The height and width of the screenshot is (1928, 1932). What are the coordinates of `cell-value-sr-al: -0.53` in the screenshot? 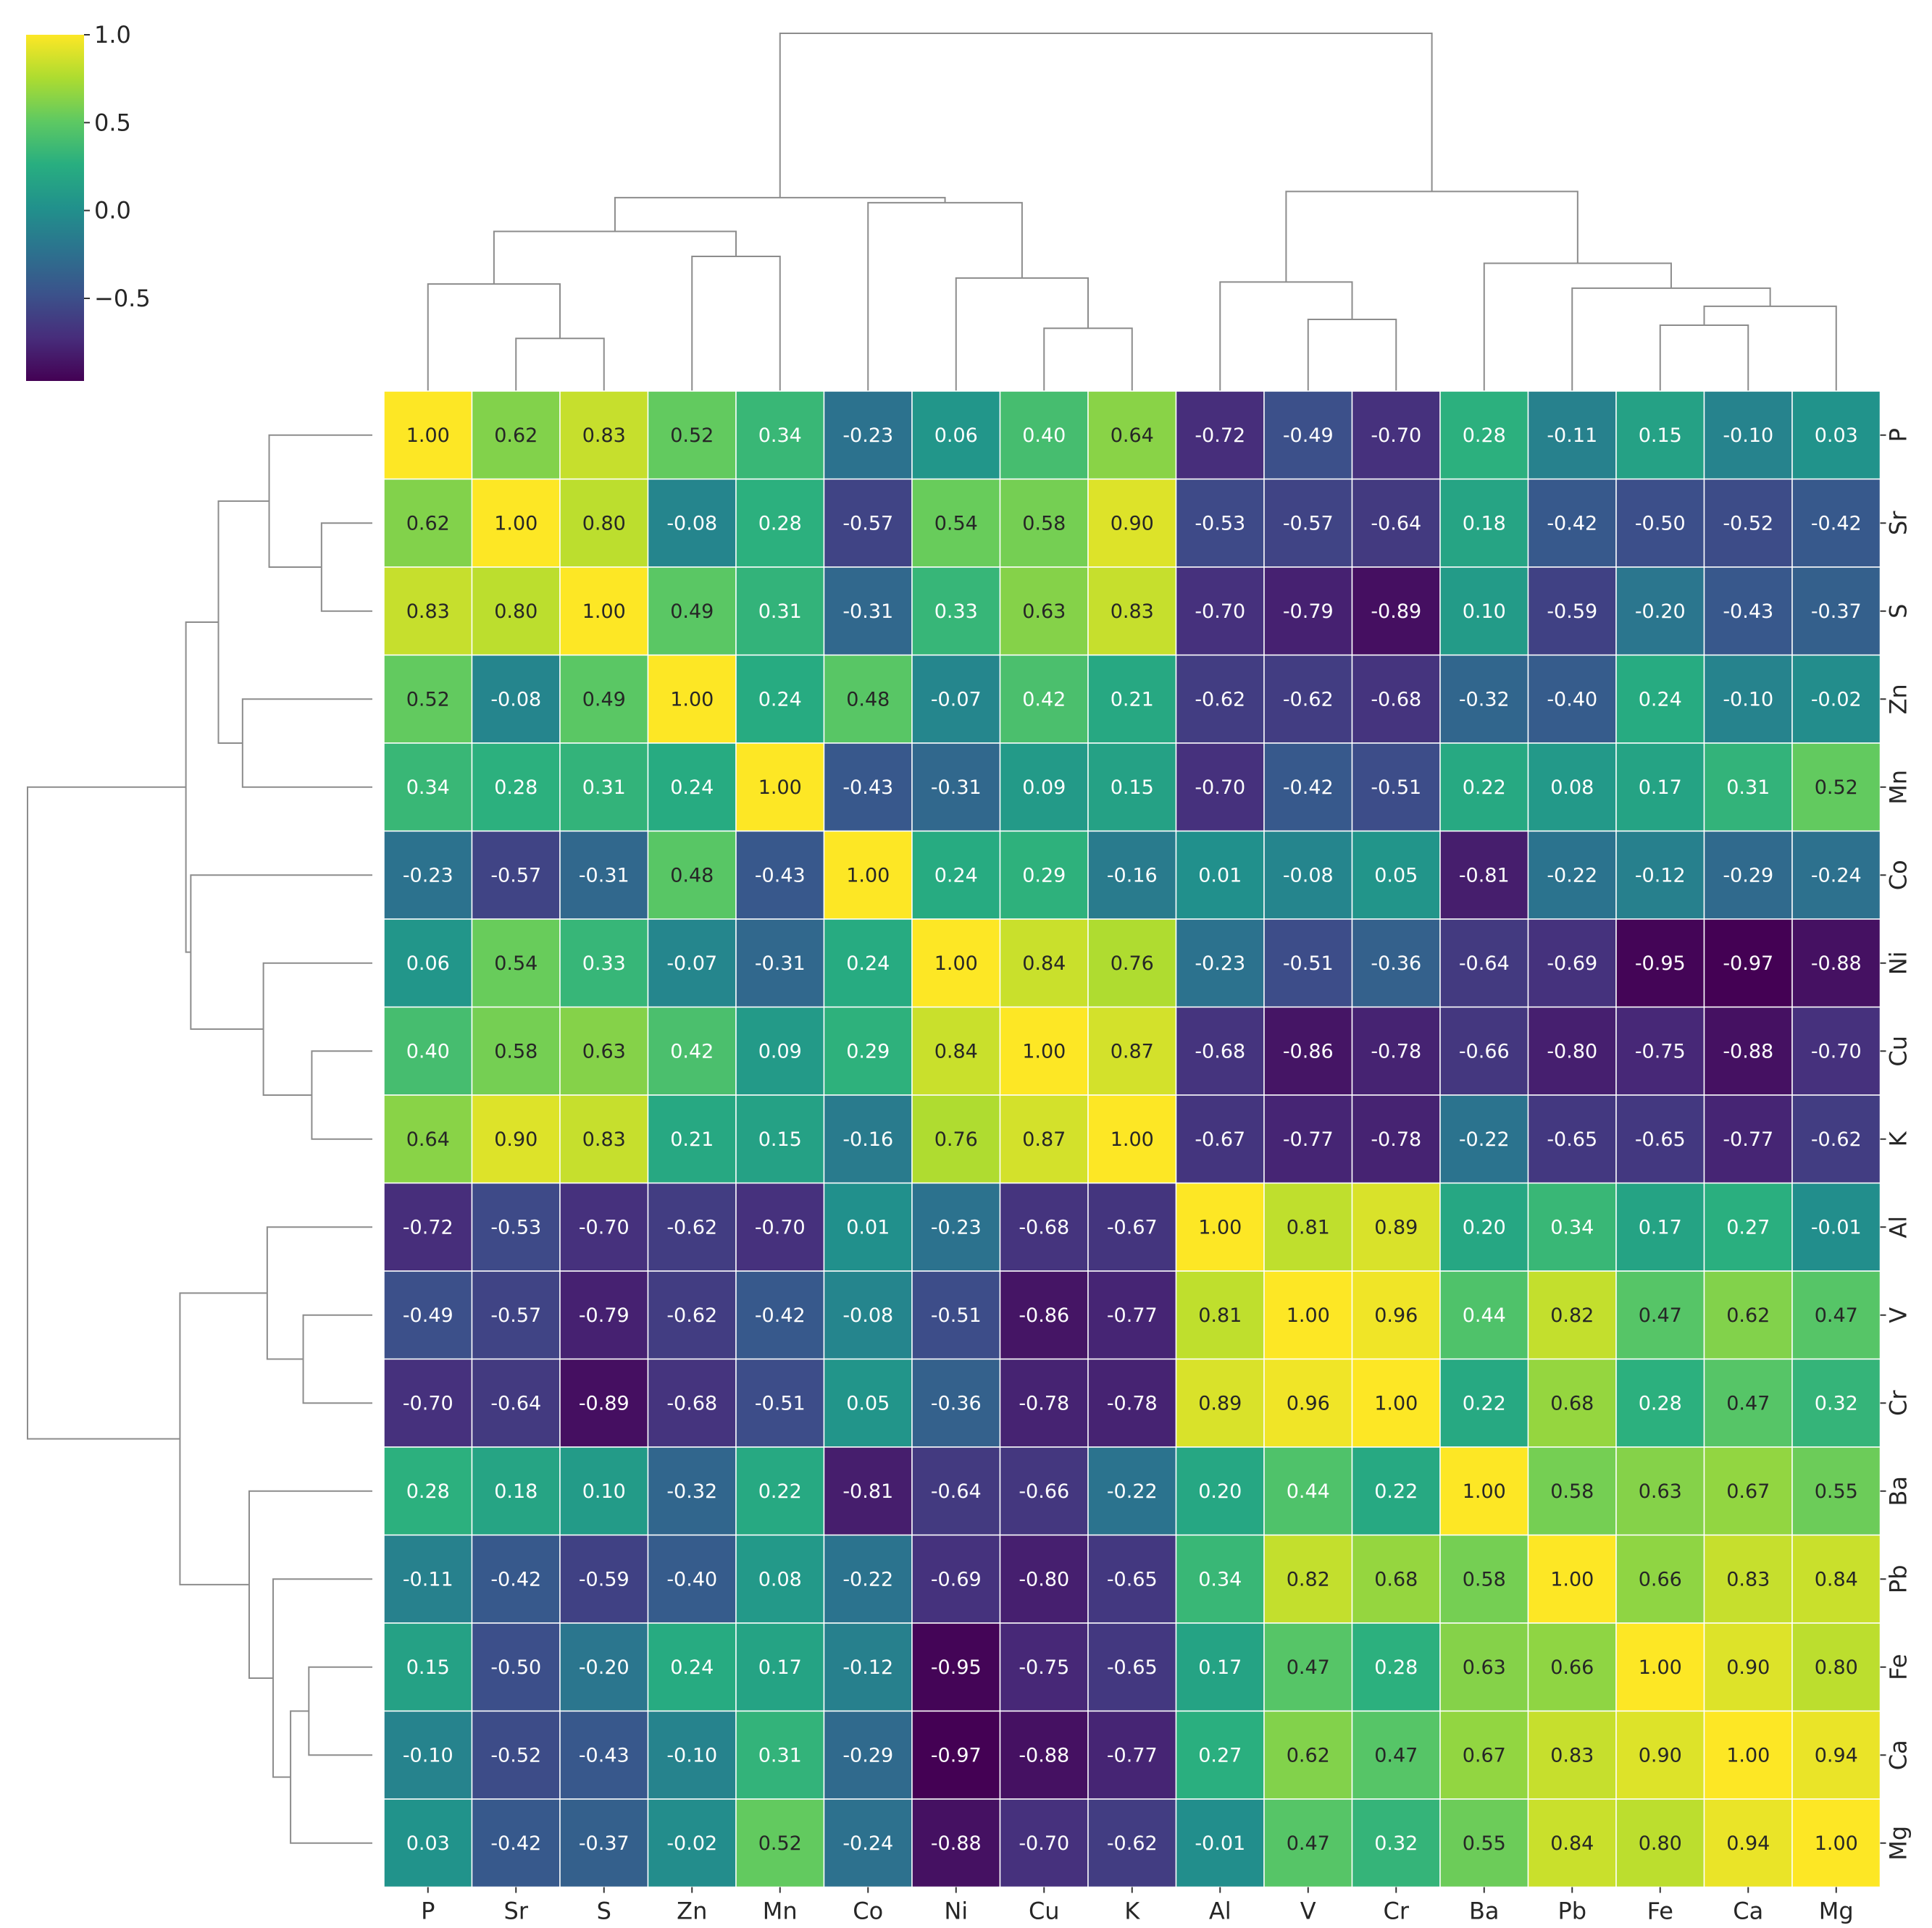 It's located at (1220, 524).